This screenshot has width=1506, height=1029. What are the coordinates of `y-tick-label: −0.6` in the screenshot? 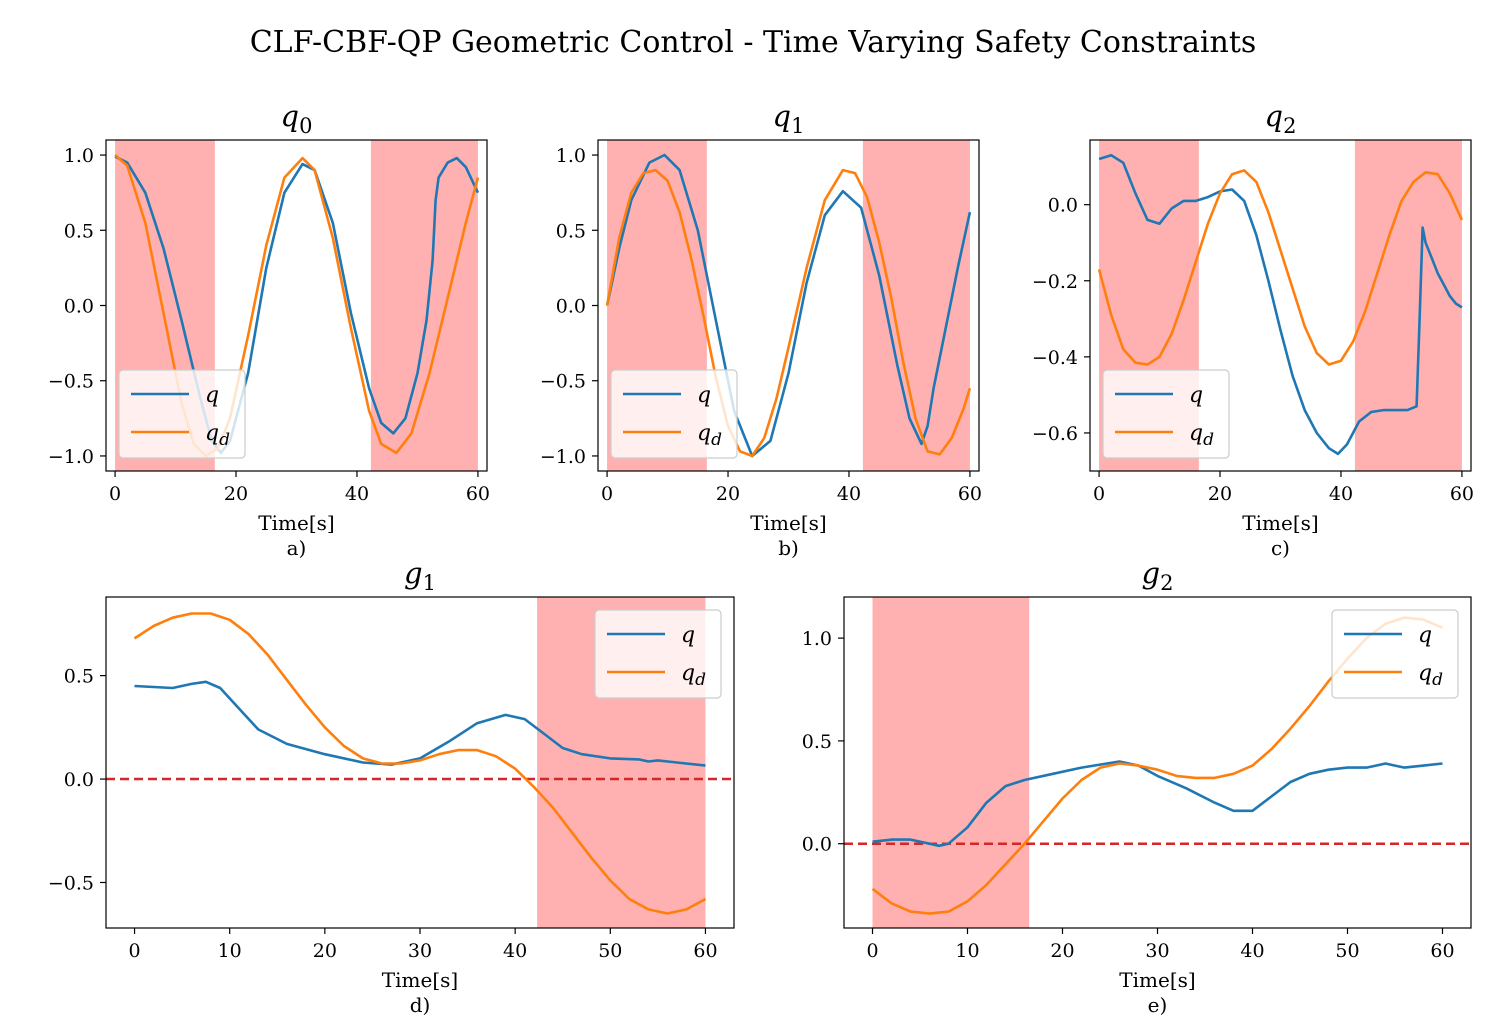 It's located at (1055, 434).